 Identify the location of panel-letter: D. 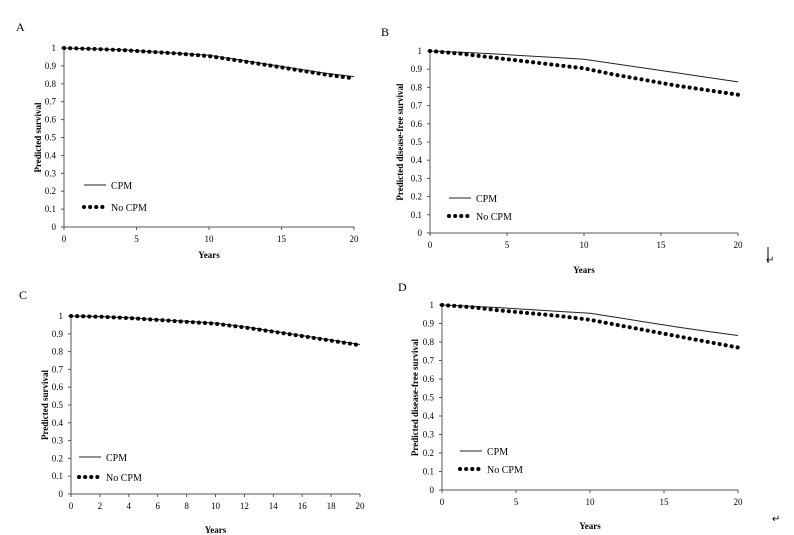
(402, 287).